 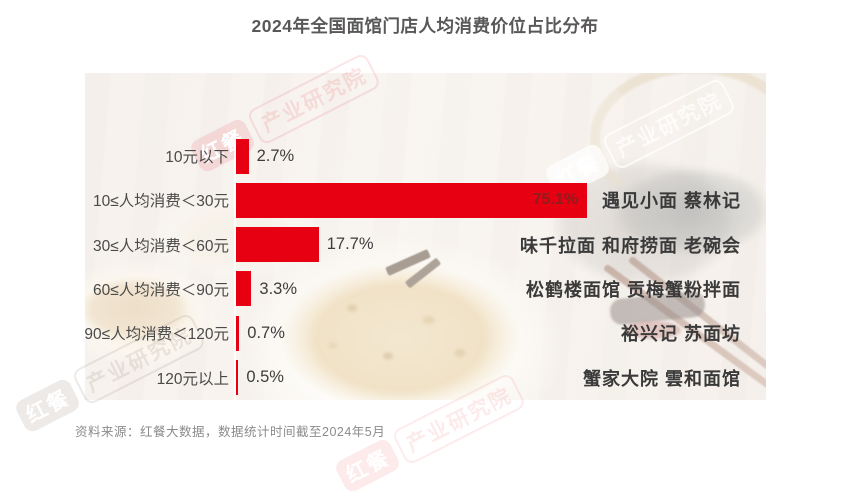 What do you see at coordinates (661, 378) in the screenshot?
I see `brand-examples: 蟹家大院 雲和面馆` at bounding box center [661, 378].